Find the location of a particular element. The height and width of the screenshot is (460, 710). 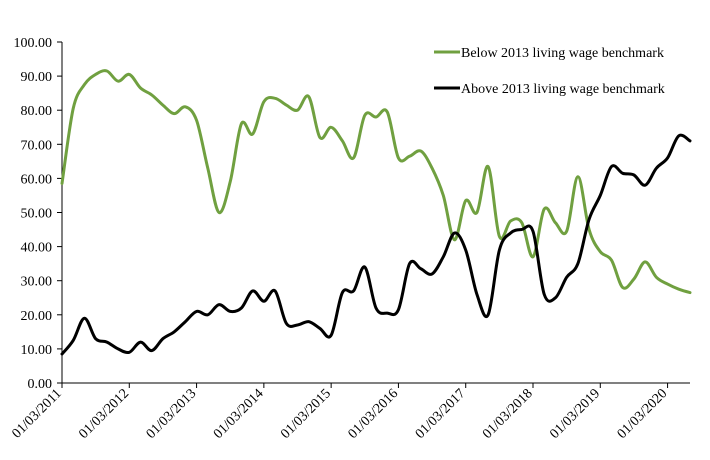

y-tick-label: 50.00 is located at coordinates (37, 214).